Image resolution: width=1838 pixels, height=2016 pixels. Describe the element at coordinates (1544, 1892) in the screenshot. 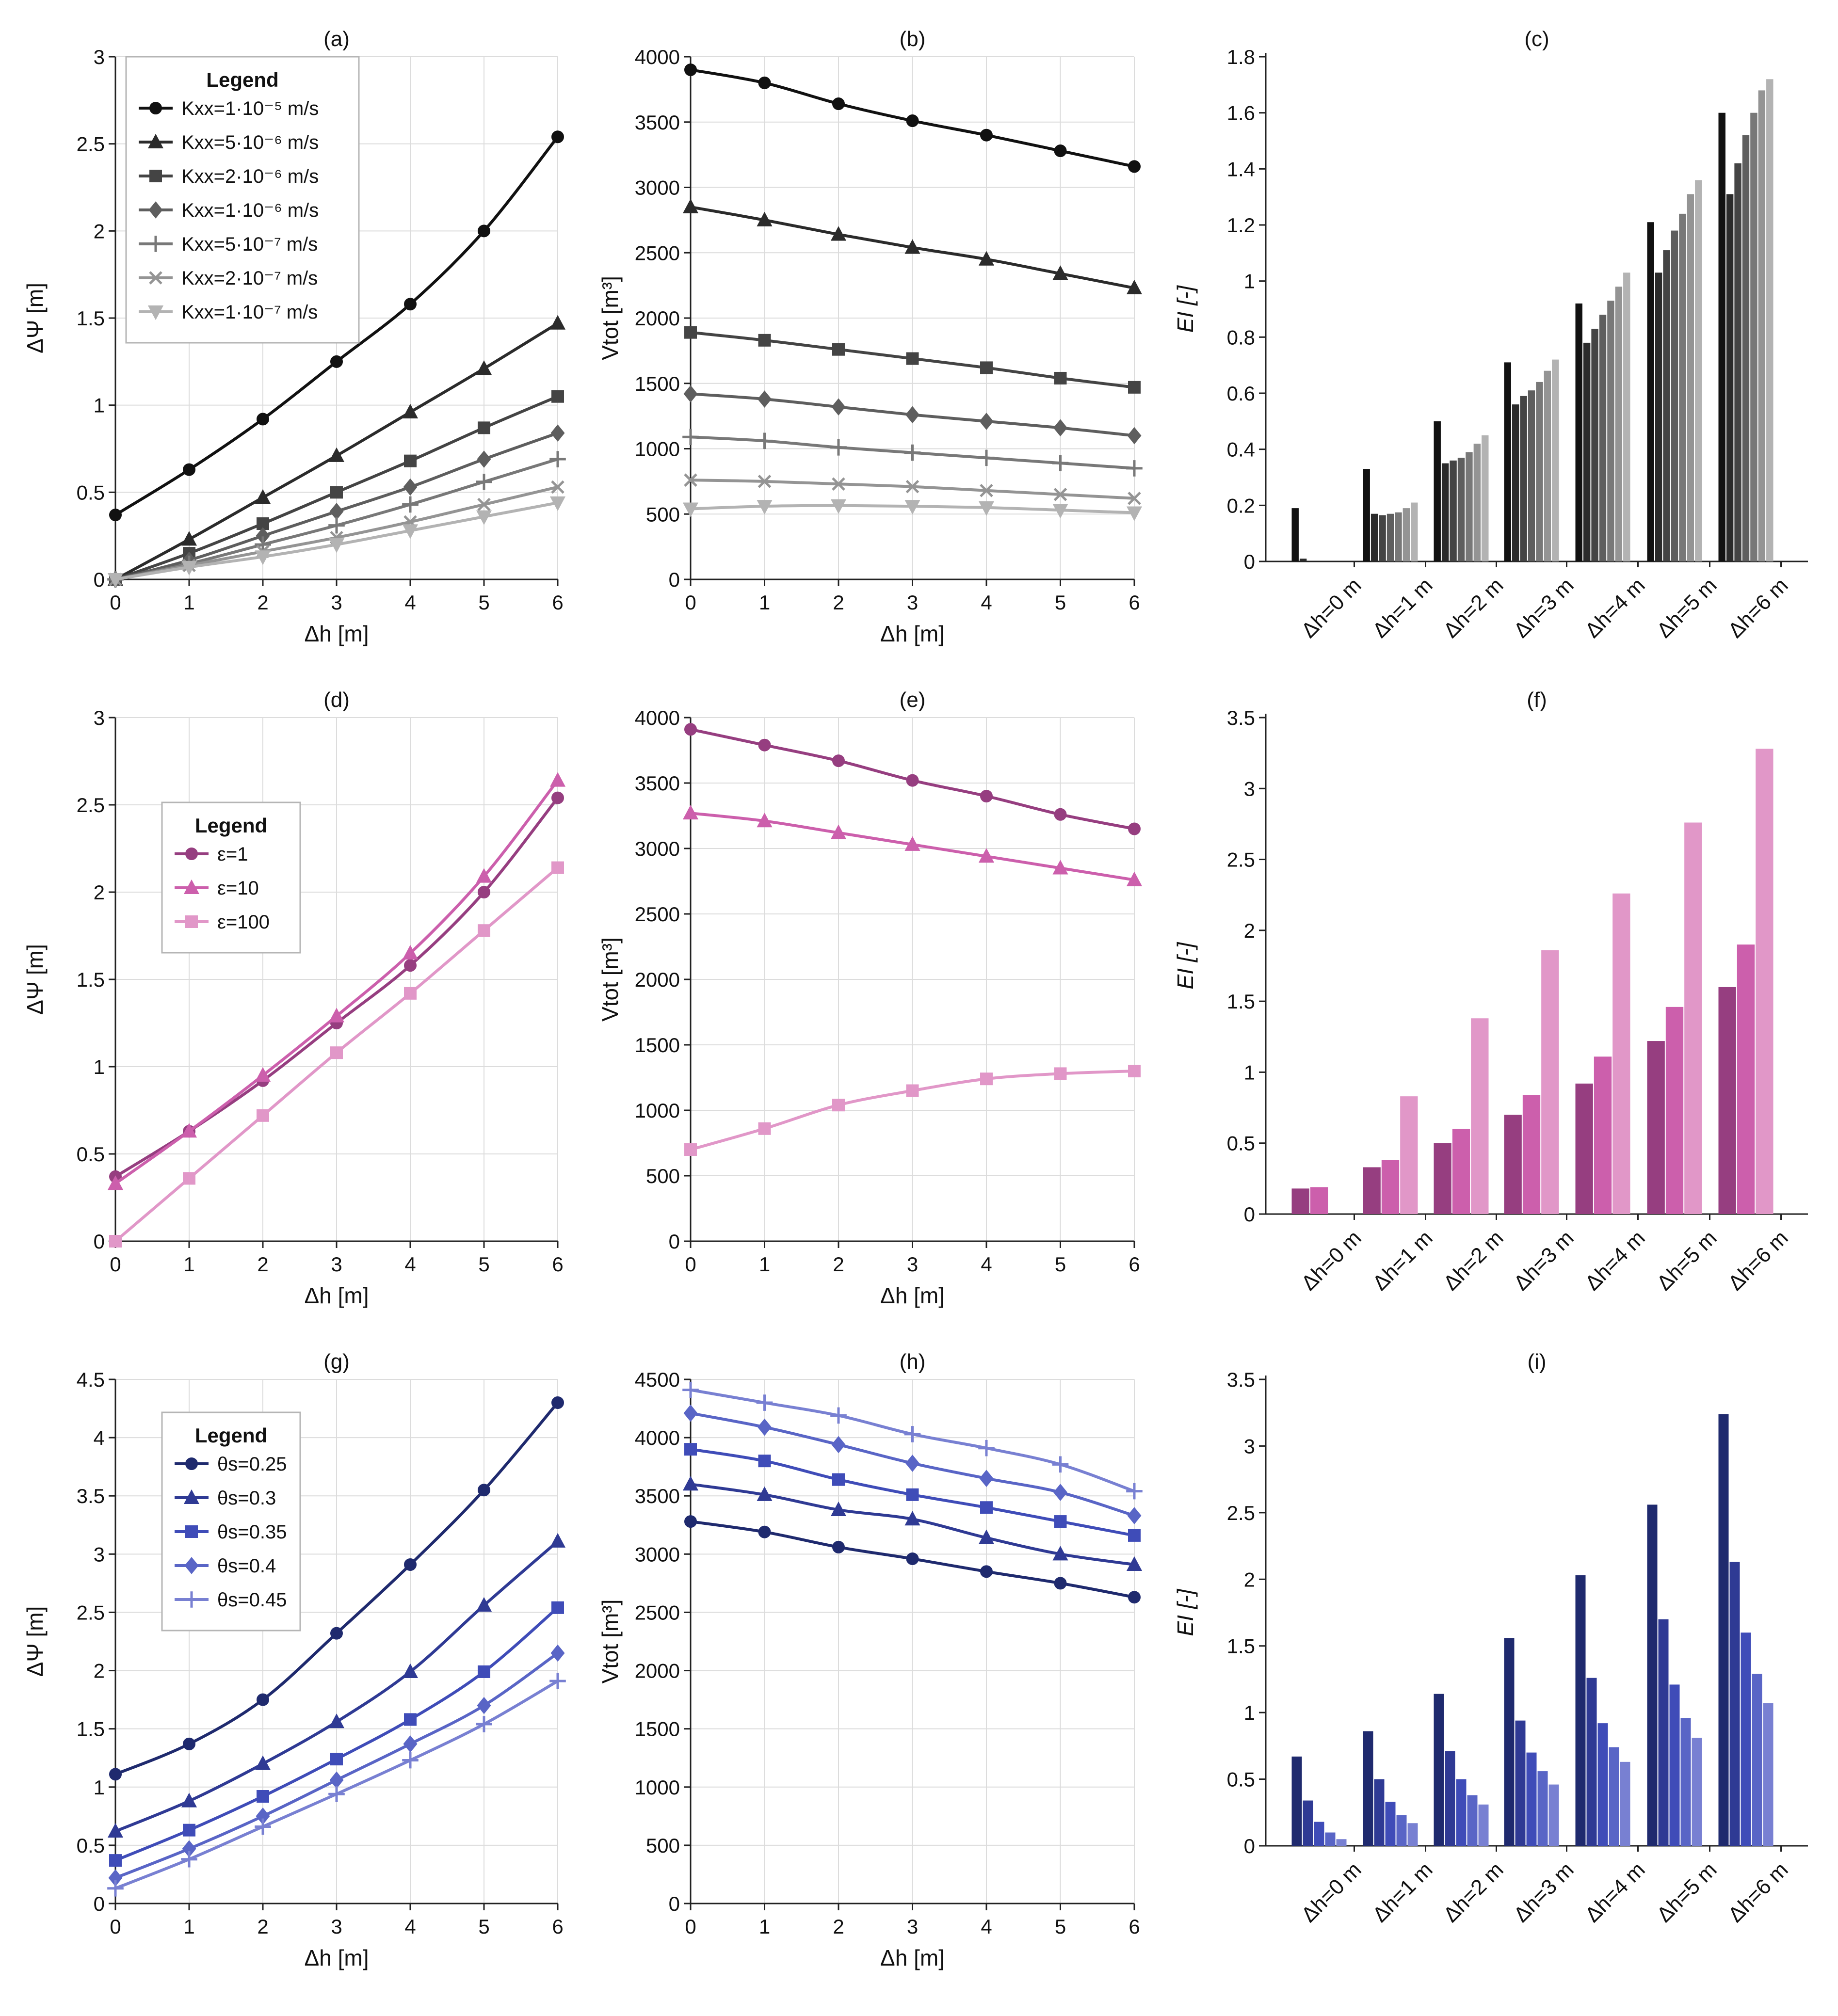

I see `x-category-label: Δh=3 m` at that location.